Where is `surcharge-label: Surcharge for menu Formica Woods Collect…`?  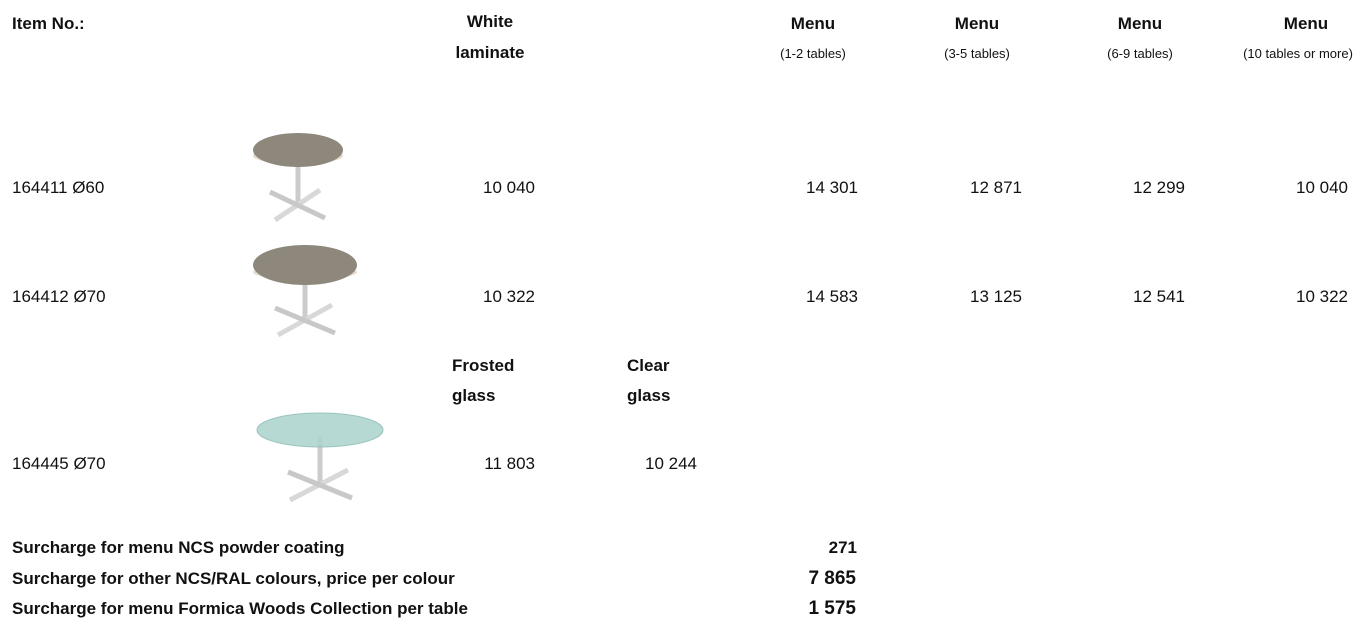
surcharge-label: Surcharge for menu Formica Woods Collect… is located at coordinates (240, 608).